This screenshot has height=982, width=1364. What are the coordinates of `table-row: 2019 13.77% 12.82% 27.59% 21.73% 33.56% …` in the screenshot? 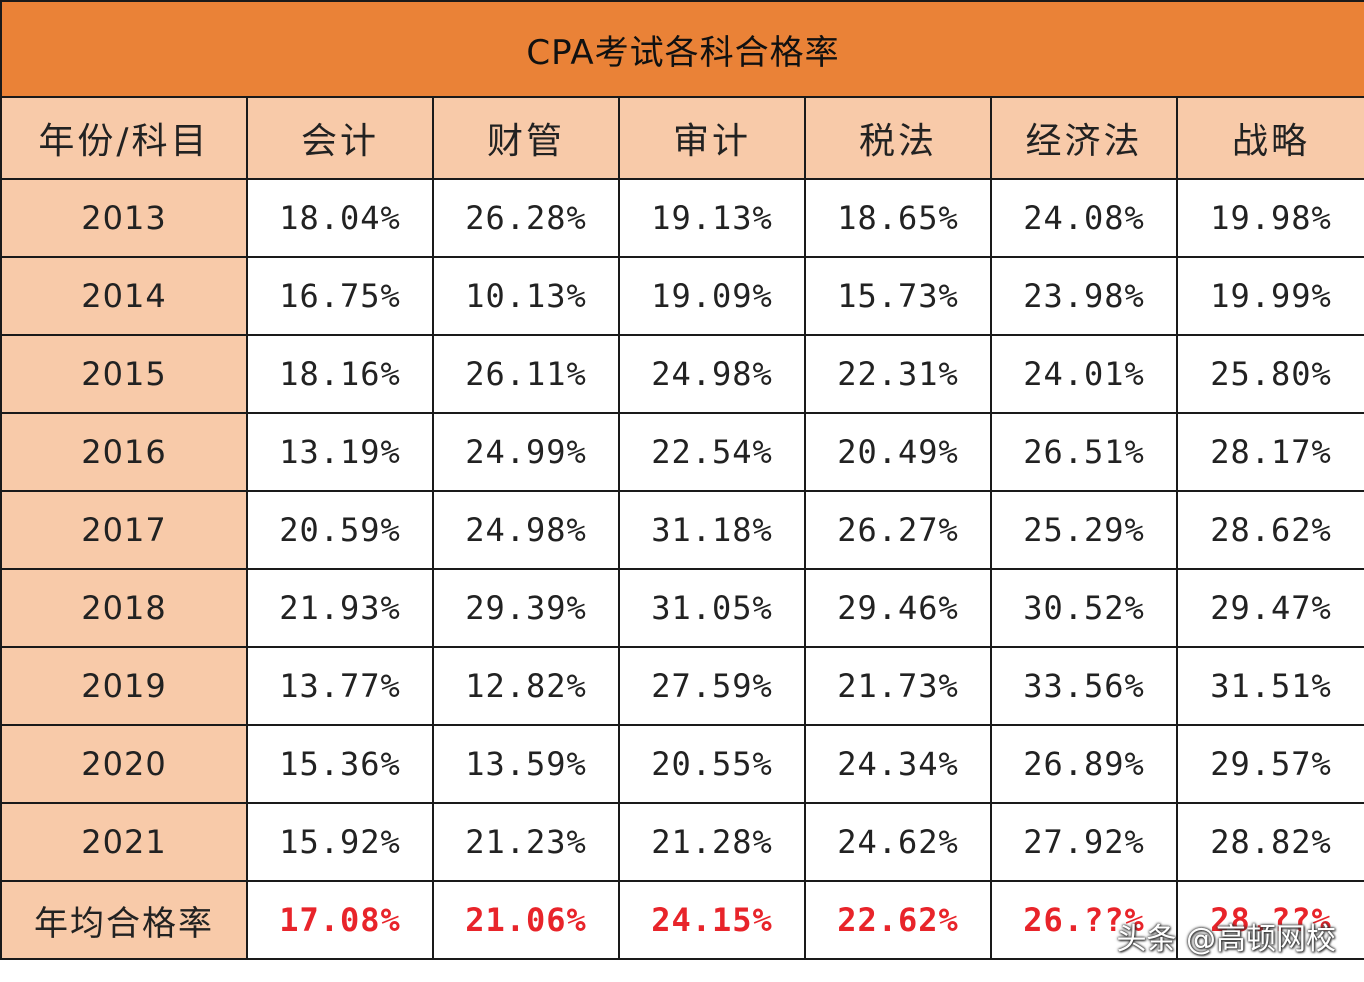 It's located at (682, 686).